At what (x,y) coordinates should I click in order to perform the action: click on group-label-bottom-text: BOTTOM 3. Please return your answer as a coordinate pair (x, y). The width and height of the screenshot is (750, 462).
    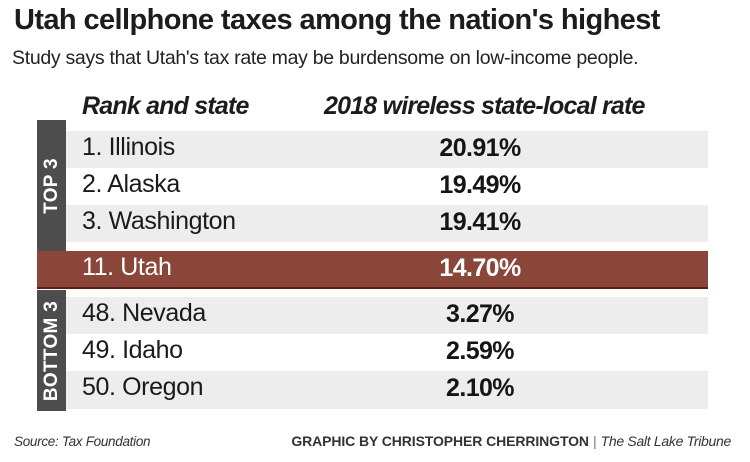
    Looking at the image, I should click on (51, 350).